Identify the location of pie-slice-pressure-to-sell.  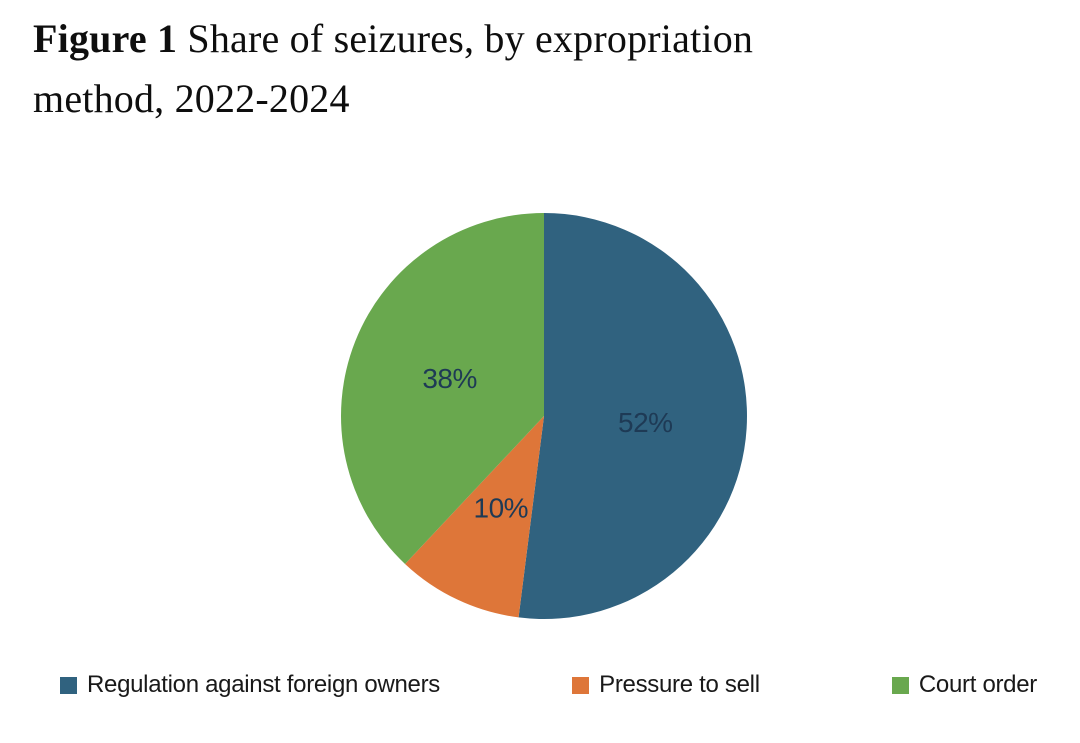
(474, 517).